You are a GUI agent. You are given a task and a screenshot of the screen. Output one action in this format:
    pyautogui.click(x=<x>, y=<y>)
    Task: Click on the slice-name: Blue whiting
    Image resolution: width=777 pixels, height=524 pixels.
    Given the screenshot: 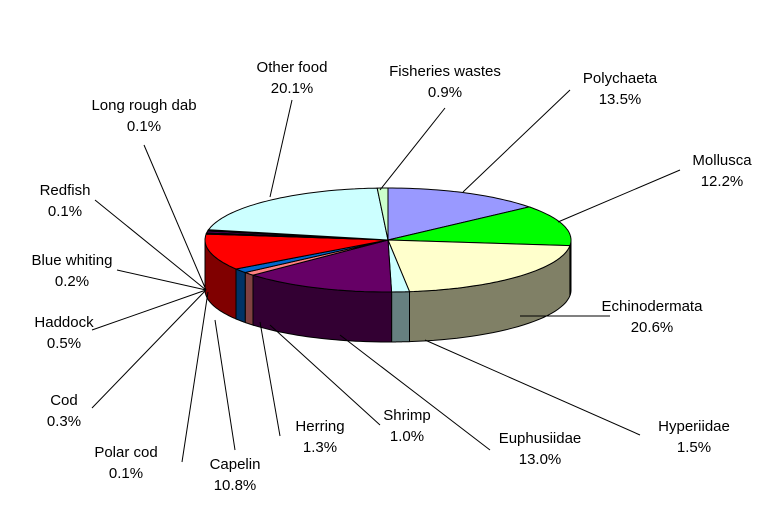 What is the action you would take?
    pyautogui.click(x=72, y=260)
    